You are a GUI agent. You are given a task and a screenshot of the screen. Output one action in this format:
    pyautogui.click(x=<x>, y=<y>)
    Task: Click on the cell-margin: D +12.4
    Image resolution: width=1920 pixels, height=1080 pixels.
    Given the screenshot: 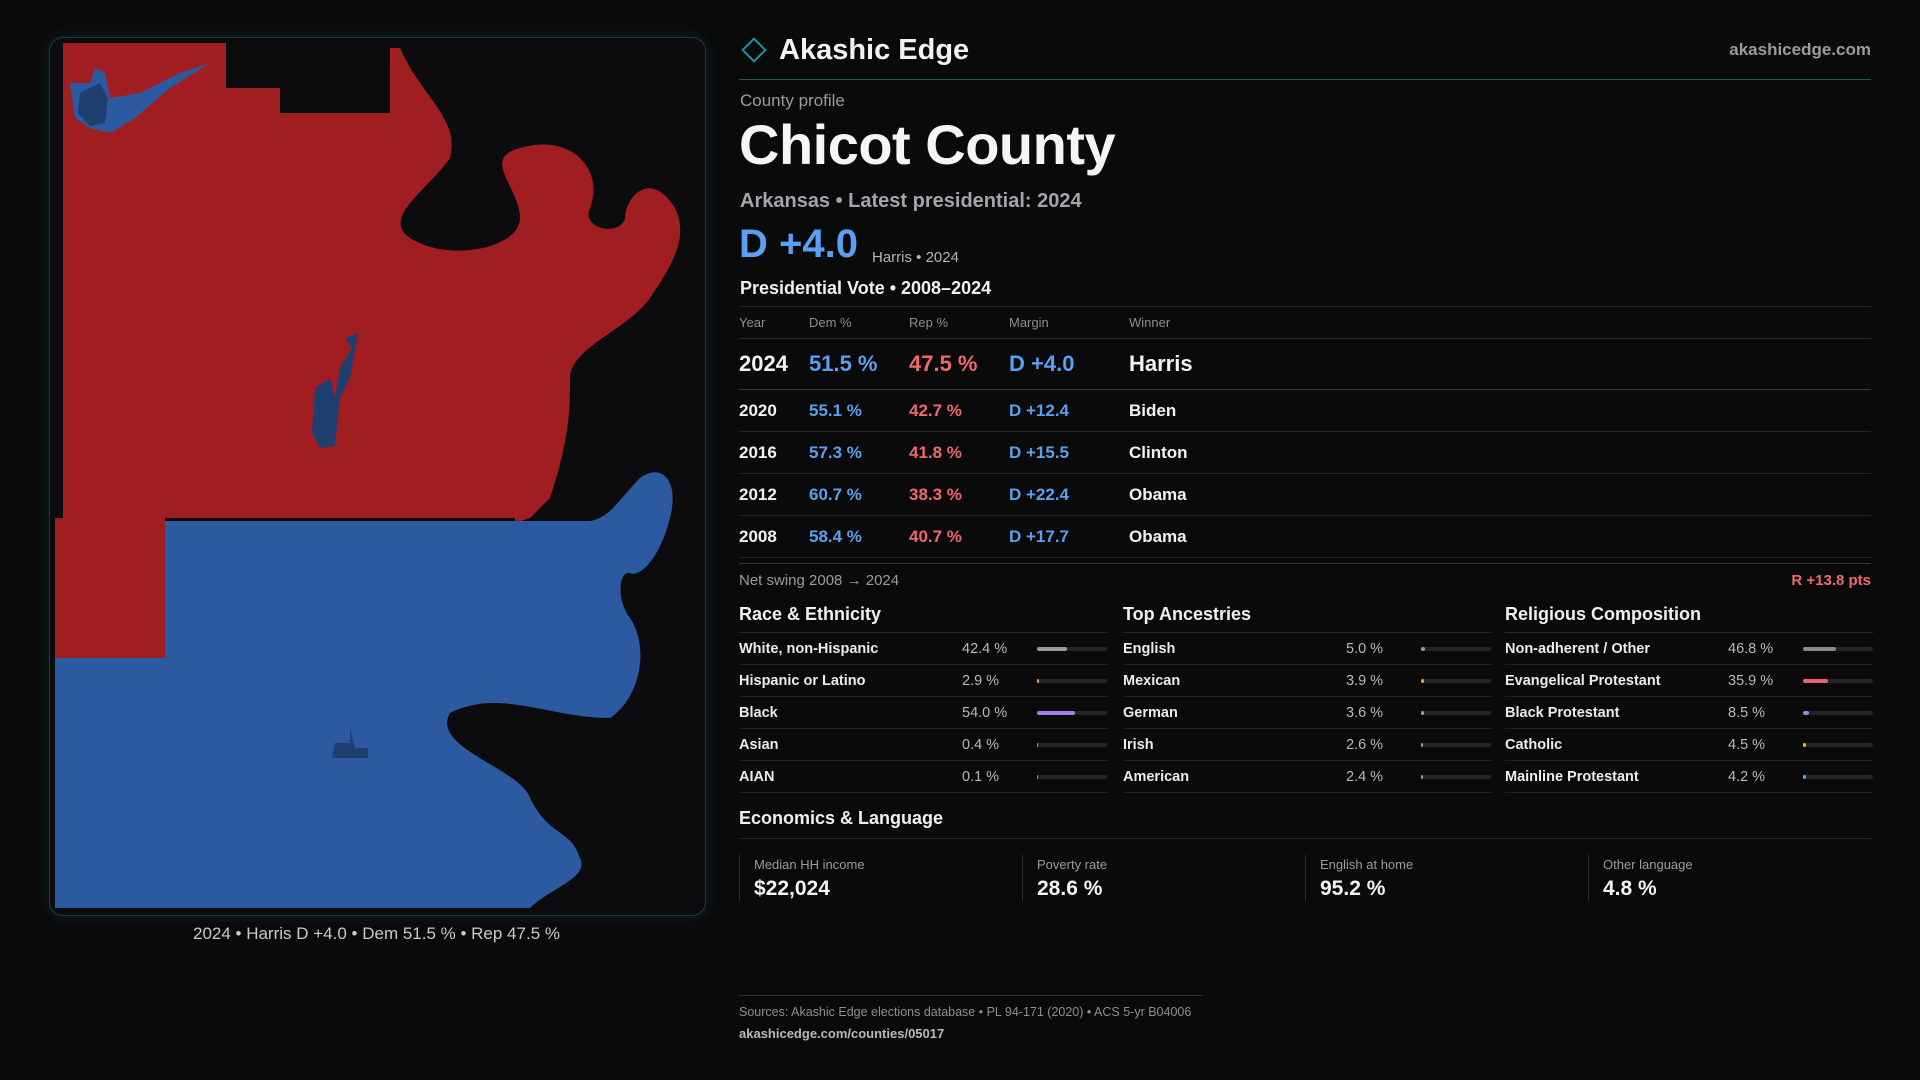 What is the action you would take?
    pyautogui.click(x=1039, y=410)
    